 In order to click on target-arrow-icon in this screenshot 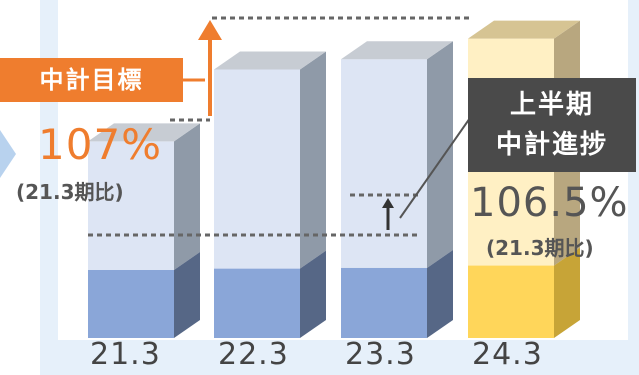, I will do `click(210, 30)`.